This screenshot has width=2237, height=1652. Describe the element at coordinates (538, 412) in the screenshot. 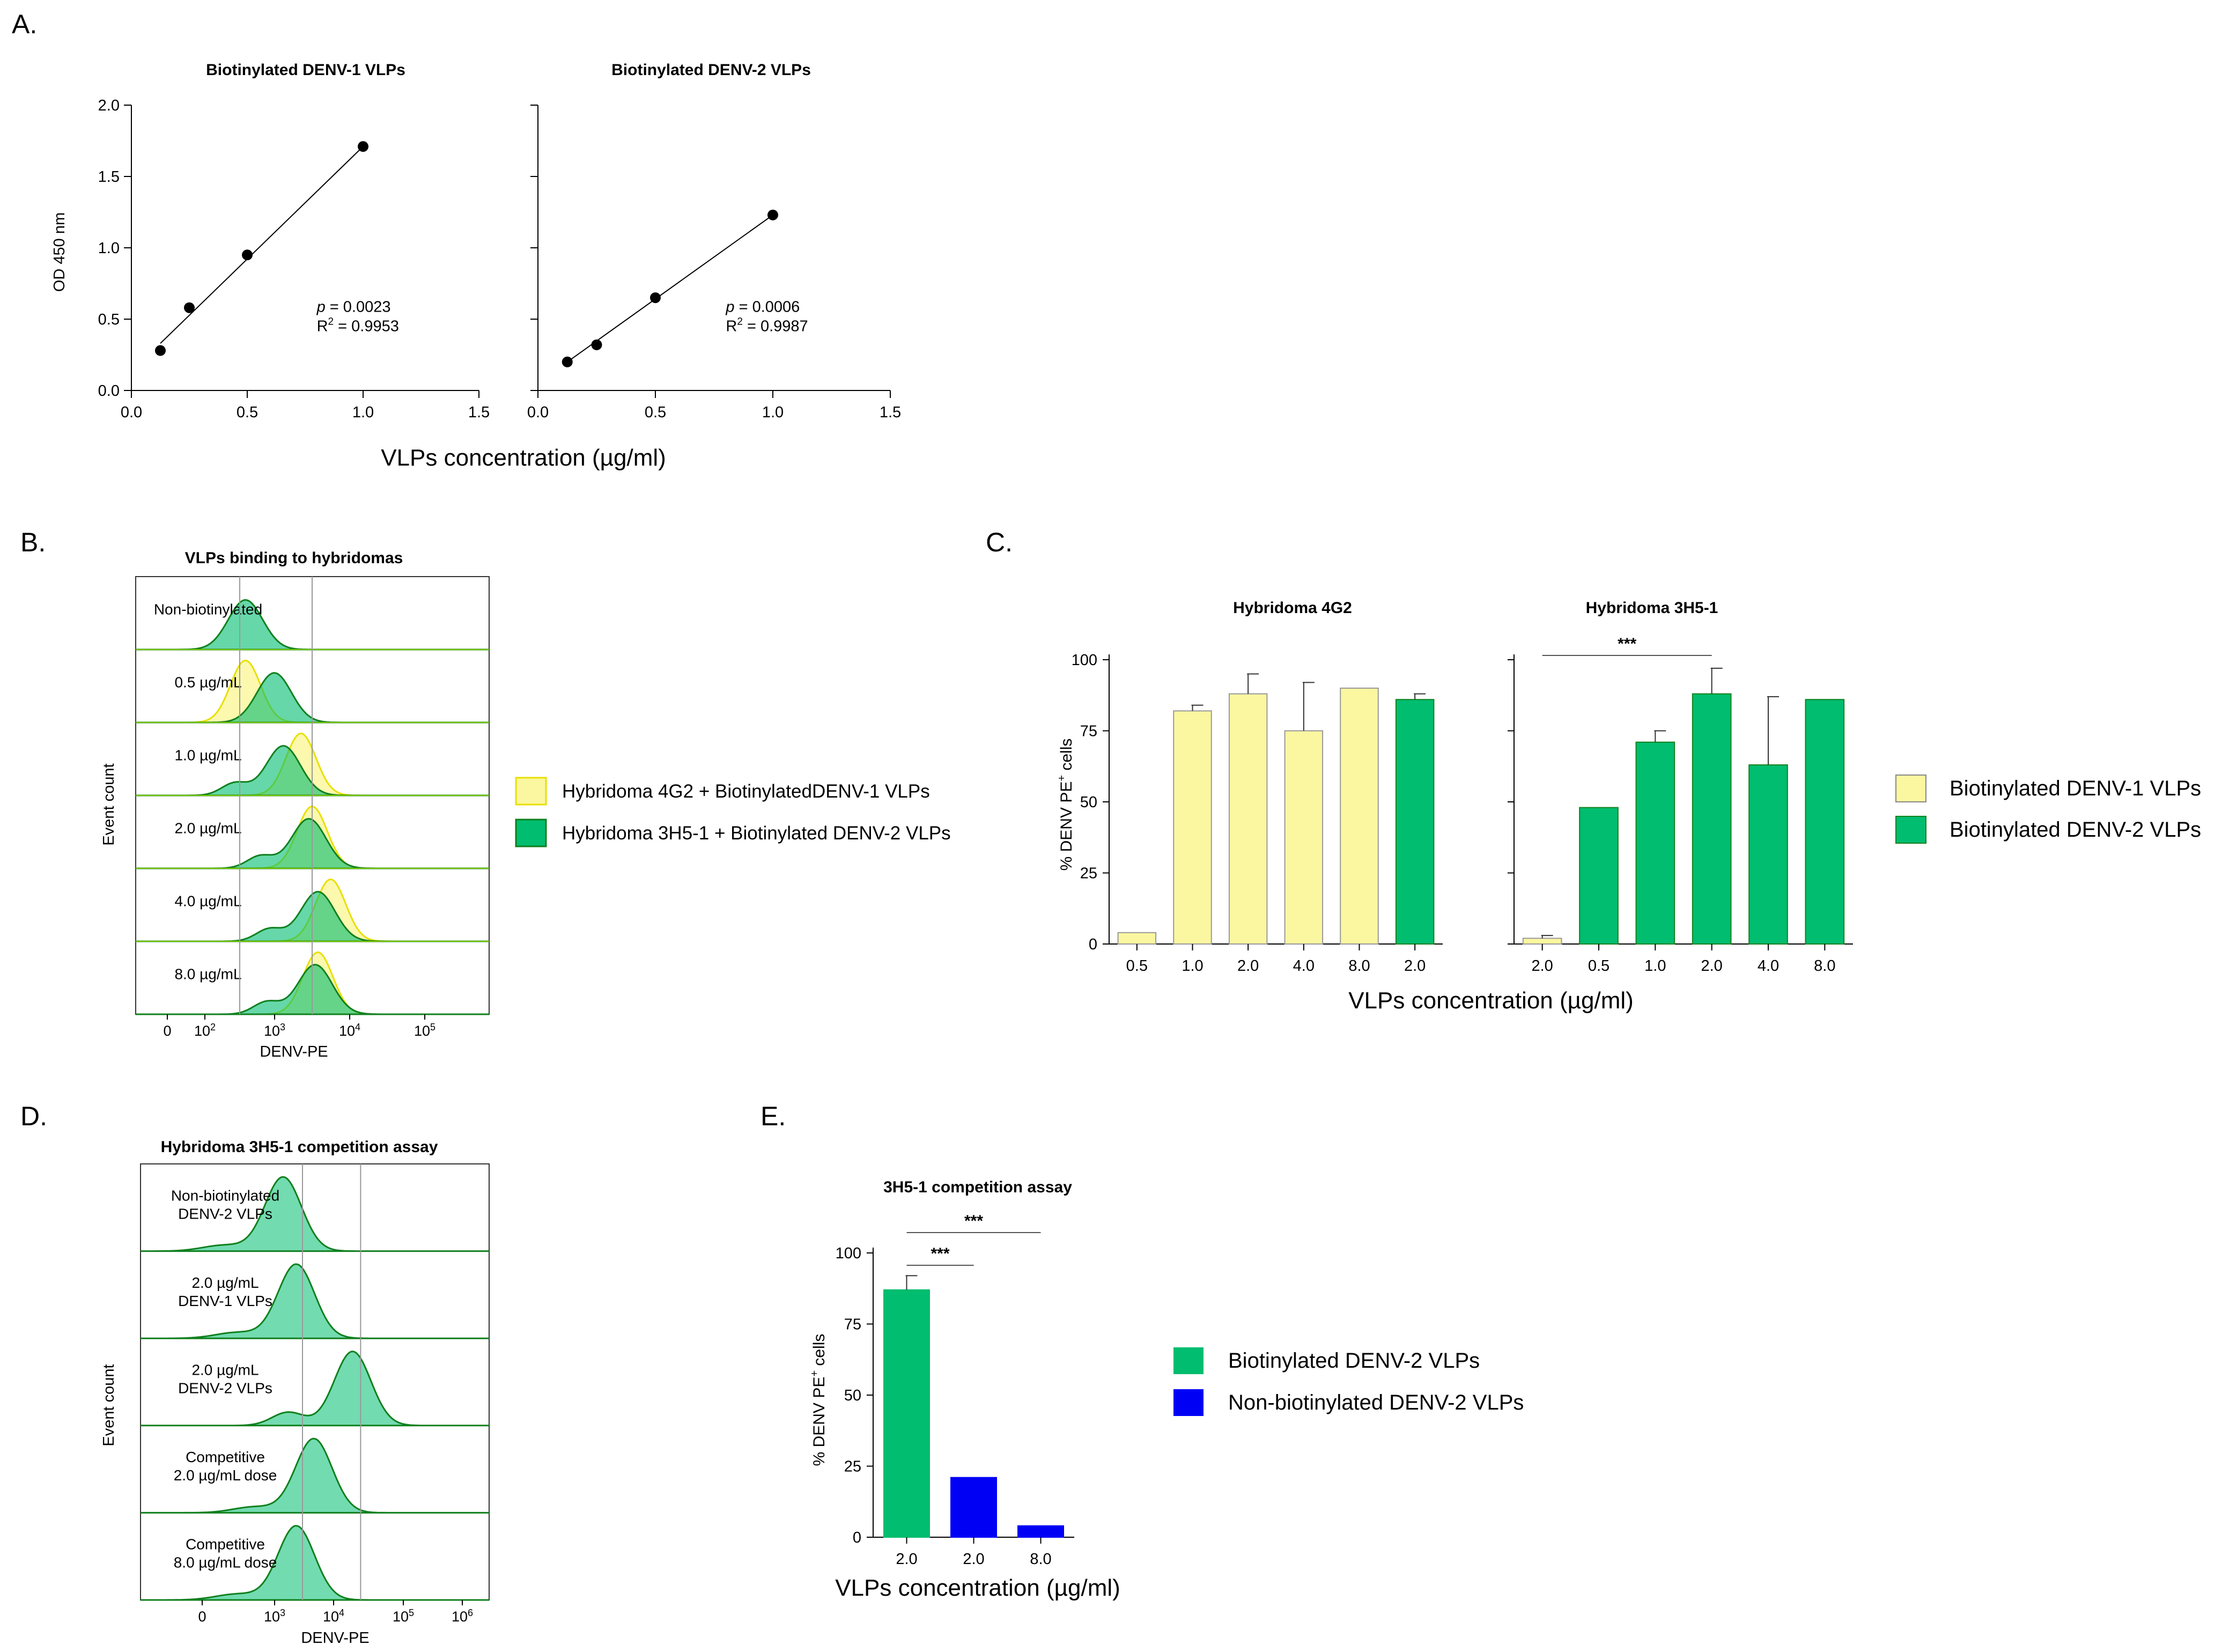

I see `a2-xtick-label: 0.0` at that location.